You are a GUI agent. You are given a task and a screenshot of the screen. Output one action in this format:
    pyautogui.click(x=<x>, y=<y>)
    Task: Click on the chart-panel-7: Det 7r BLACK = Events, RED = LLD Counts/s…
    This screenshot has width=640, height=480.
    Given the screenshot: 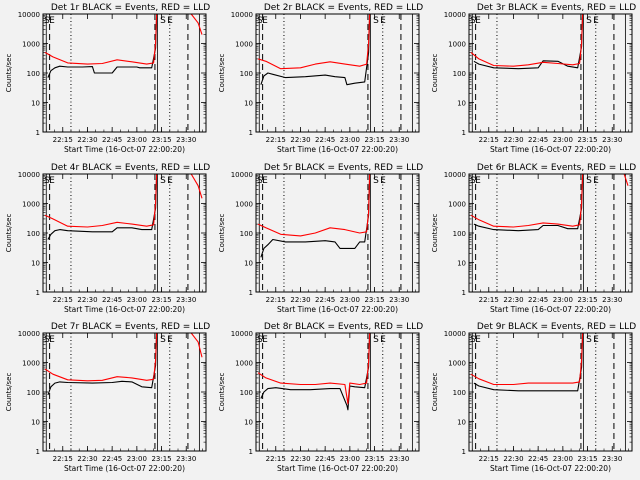 What is the action you would take?
    pyautogui.click(x=107, y=397)
    